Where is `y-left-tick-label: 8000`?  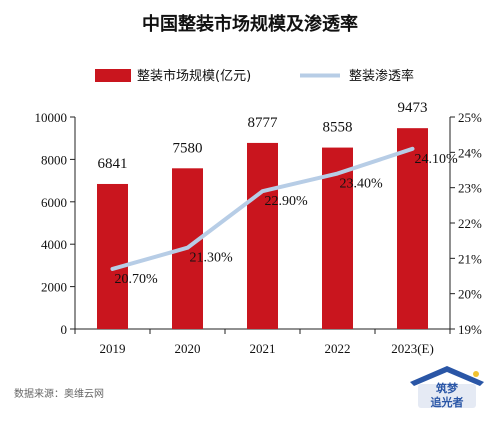 y-left-tick-label: 8000 is located at coordinates (54, 159).